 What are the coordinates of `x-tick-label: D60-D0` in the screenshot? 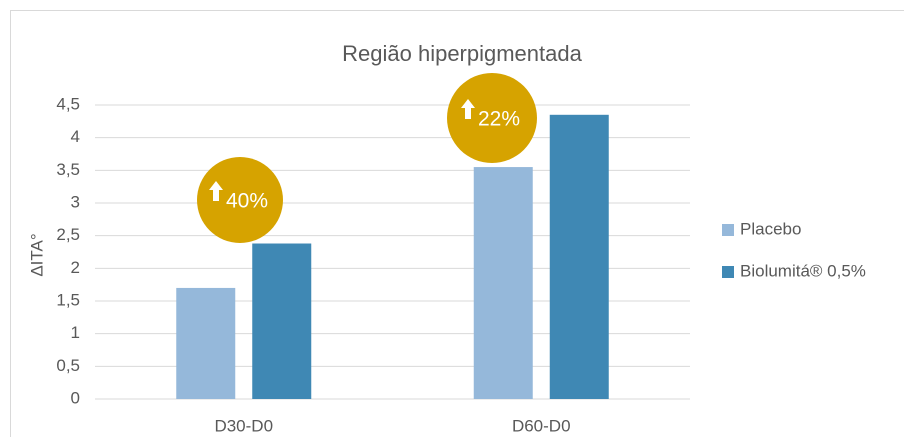 It's located at (541, 425).